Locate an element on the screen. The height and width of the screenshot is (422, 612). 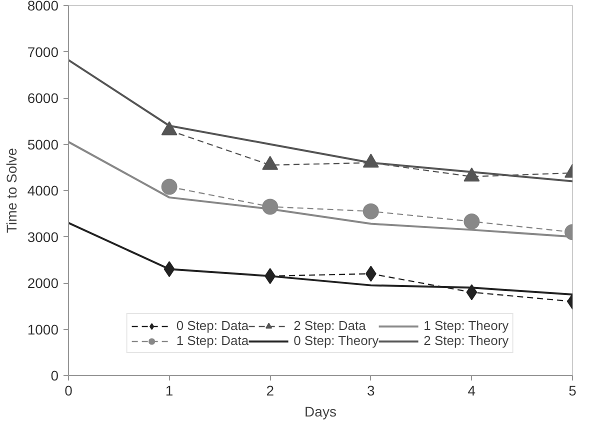
legend-label: 1 Step: Data is located at coordinates (212, 340).